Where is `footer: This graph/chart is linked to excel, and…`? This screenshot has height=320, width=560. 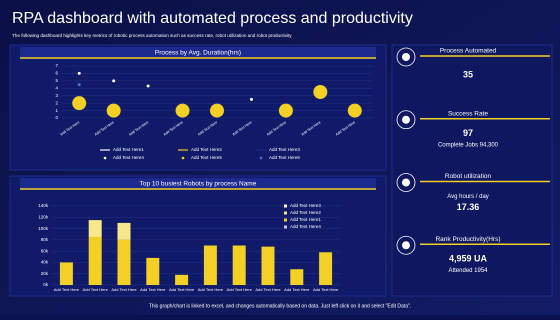 footer: This graph/chart is linked to excel, and… is located at coordinates (280, 306).